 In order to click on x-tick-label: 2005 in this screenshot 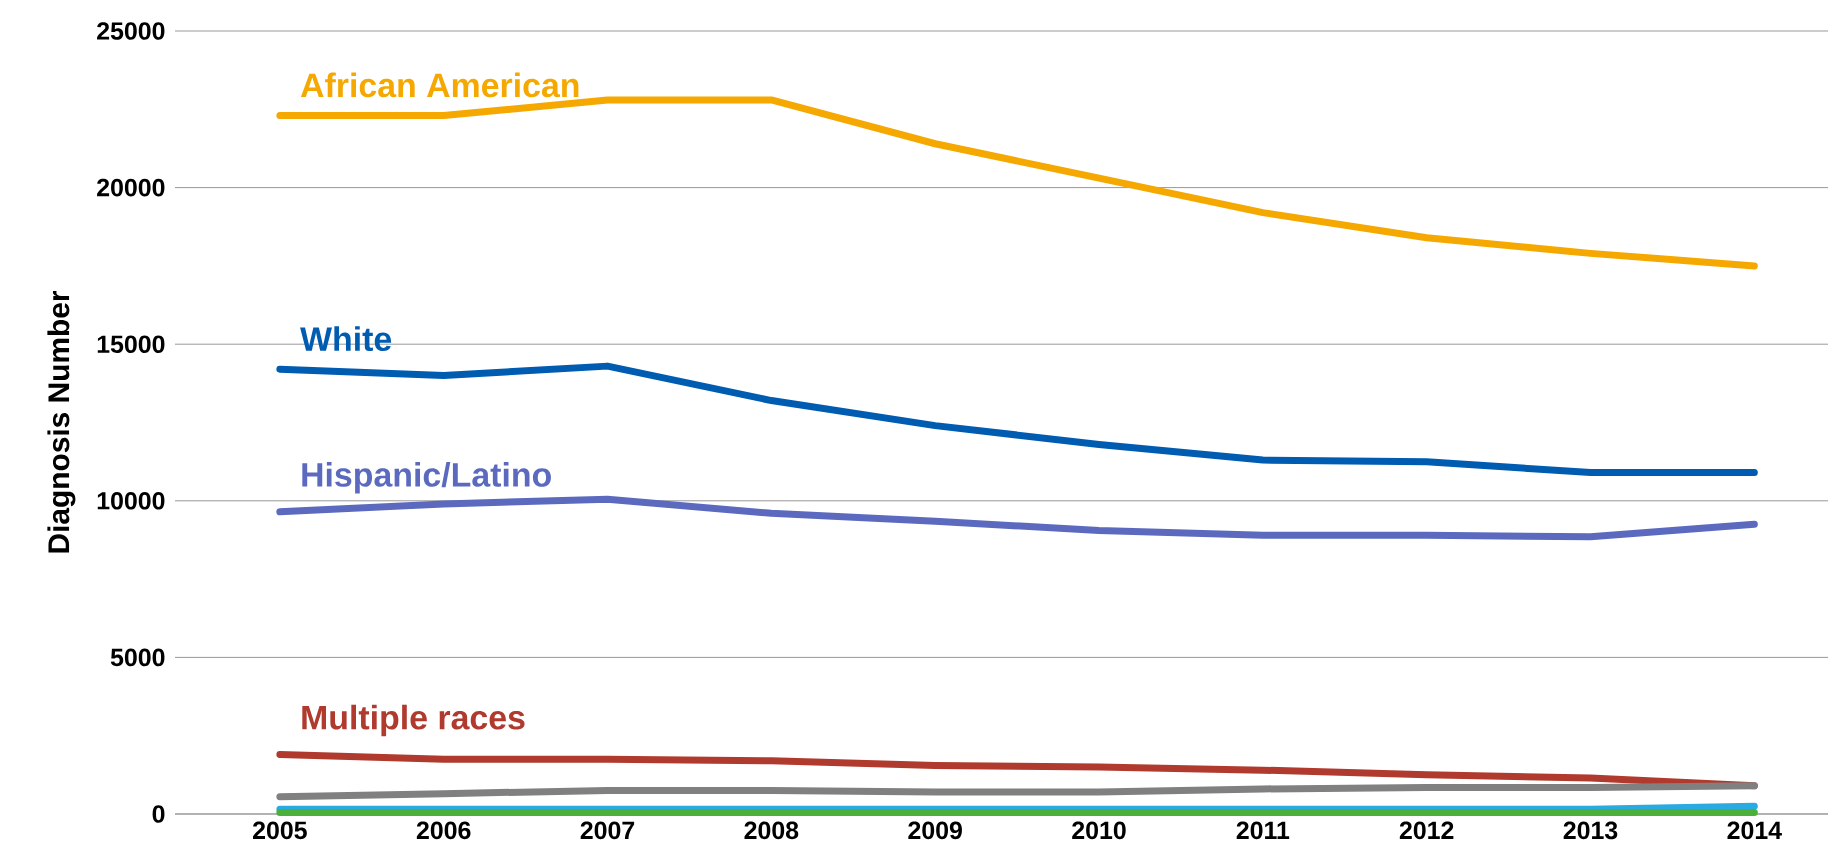, I will do `click(280, 830)`.